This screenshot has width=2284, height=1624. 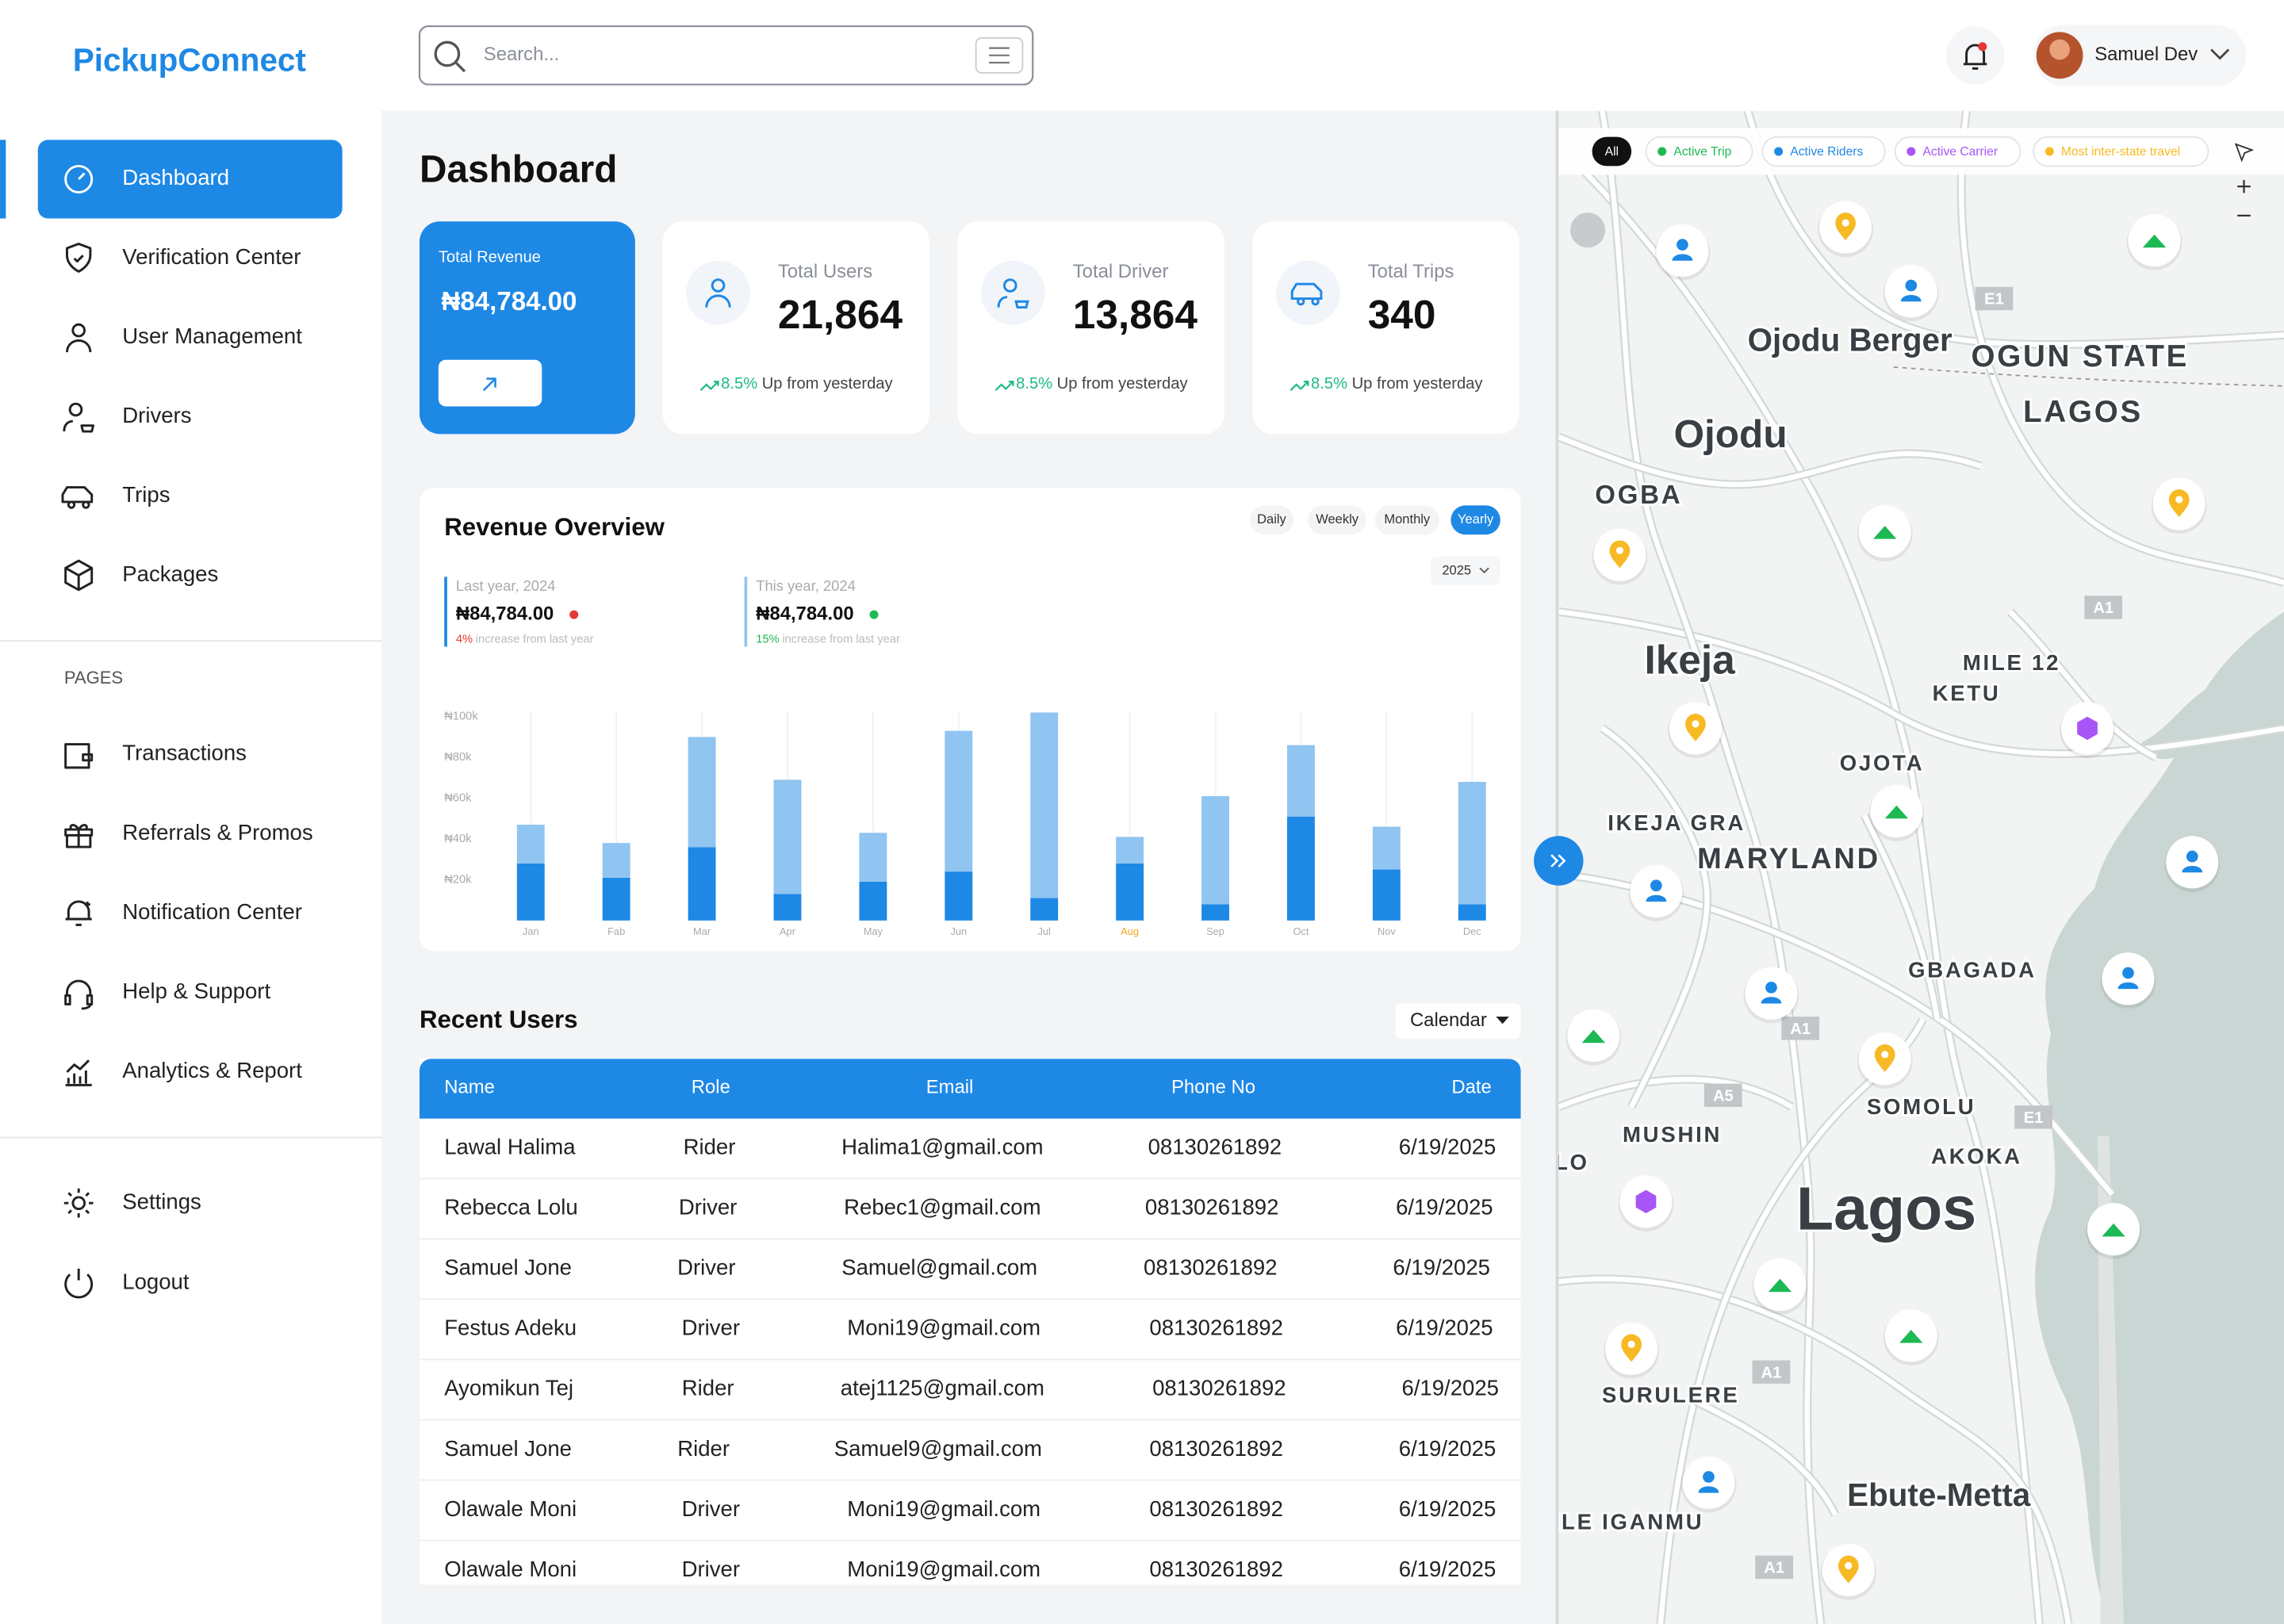 What do you see at coordinates (804, 613) in the screenshot?
I see `summary-value: ₦84,784.00` at bounding box center [804, 613].